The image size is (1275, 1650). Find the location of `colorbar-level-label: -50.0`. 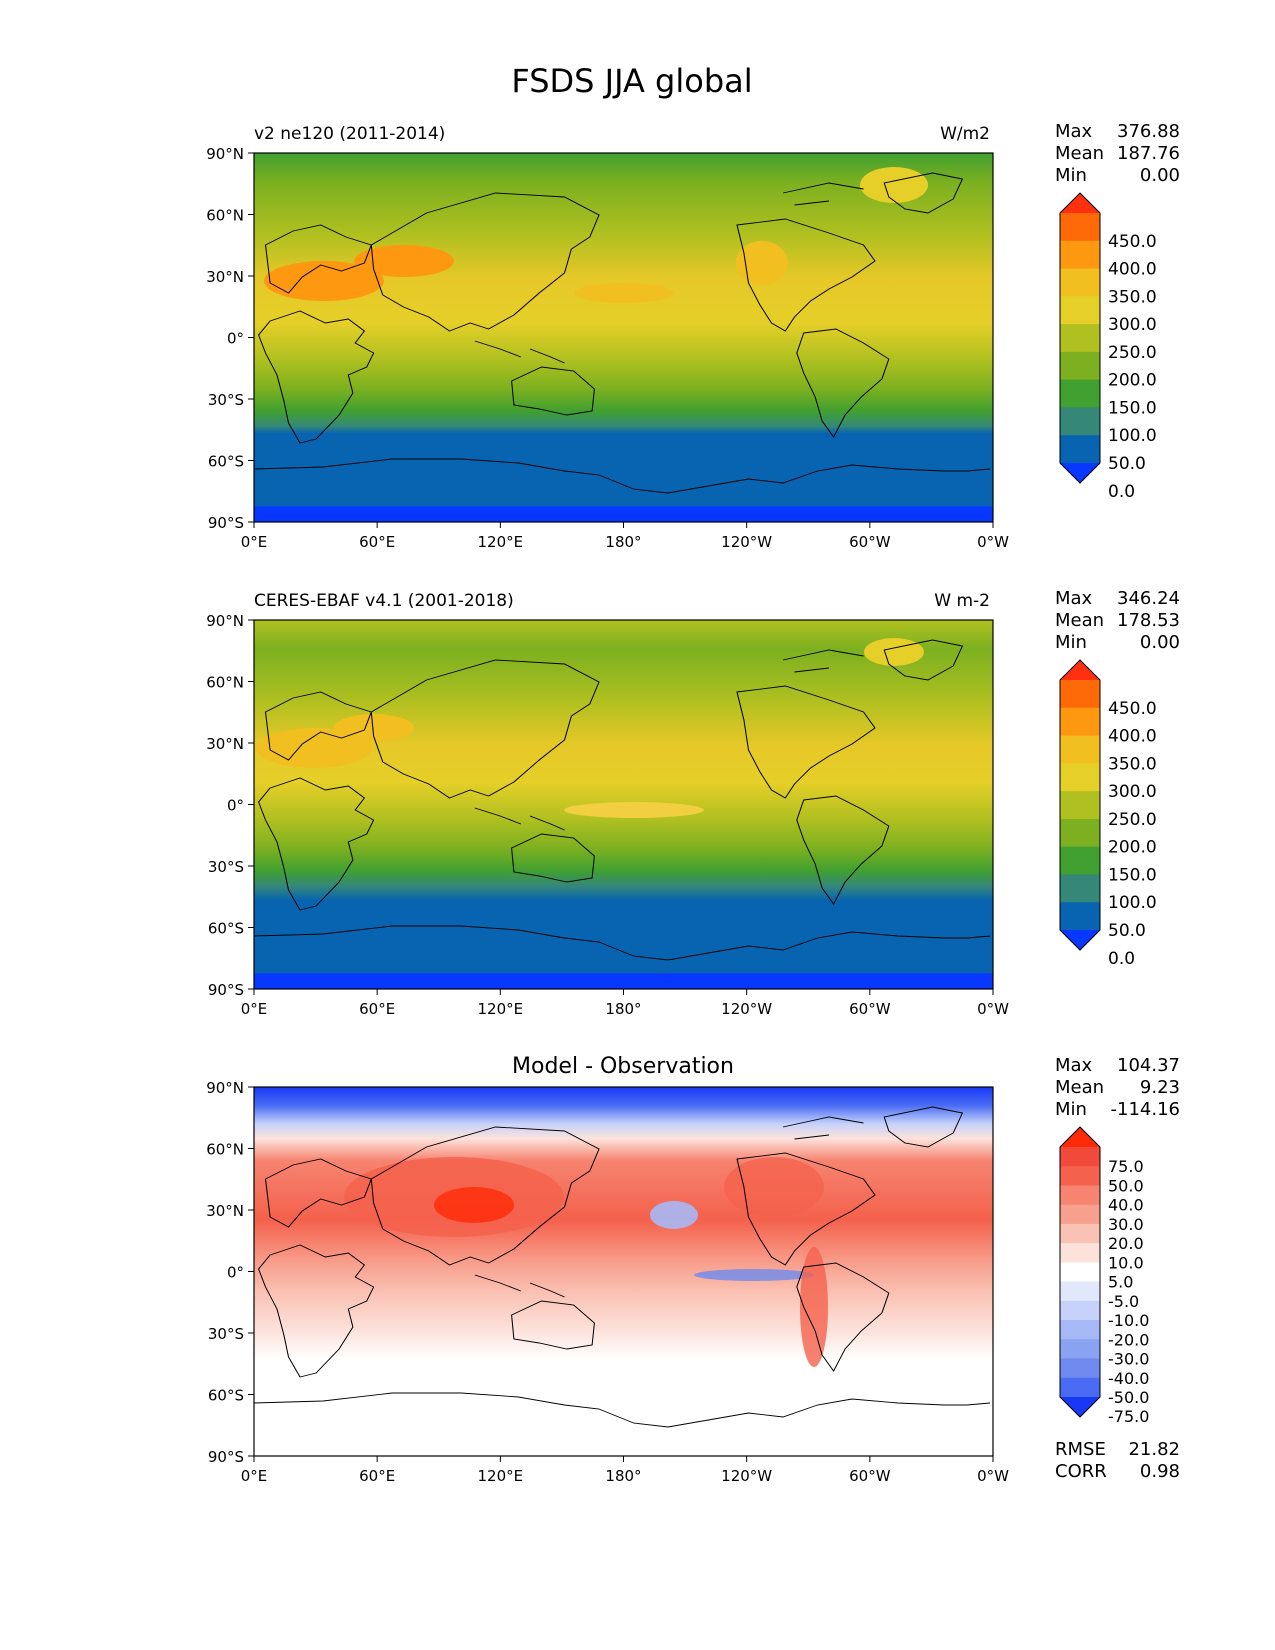

colorbar-level-label: -50.0 is located at coordinates (1128, 1397).